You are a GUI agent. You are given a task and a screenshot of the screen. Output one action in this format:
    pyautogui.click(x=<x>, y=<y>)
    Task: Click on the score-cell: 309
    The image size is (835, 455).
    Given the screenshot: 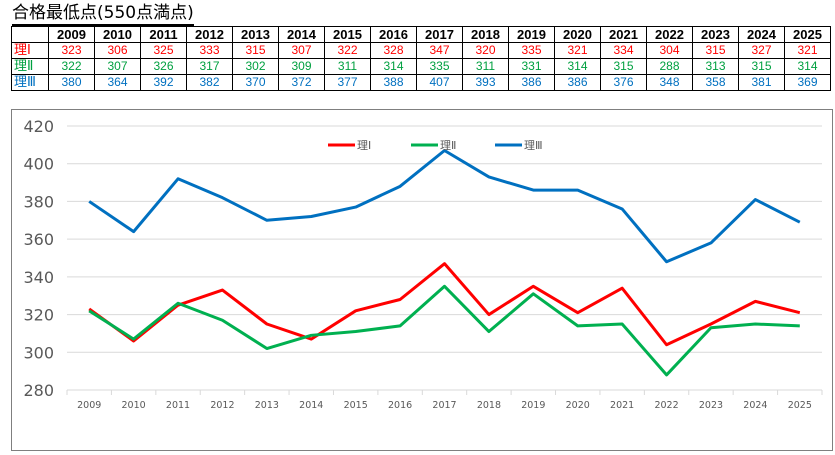 What is the action you would take?
    pyautogui.click(x=301, y=66)
    